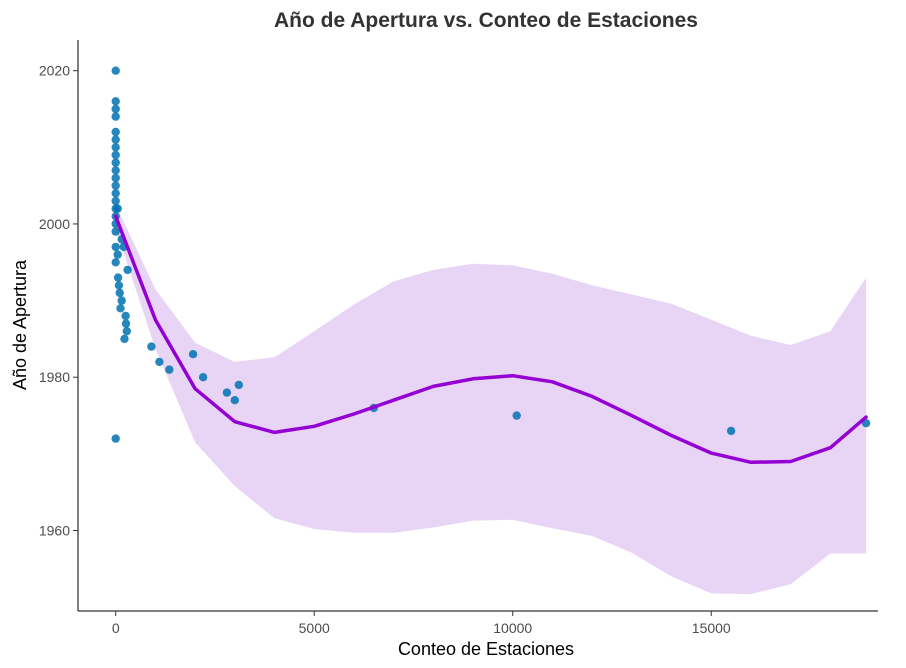 The width and height of the screenshot is (906, 668). Describe the element at coordinates (54, 71) in the screenshot. I see `y-tick-label: 2020` at that location.